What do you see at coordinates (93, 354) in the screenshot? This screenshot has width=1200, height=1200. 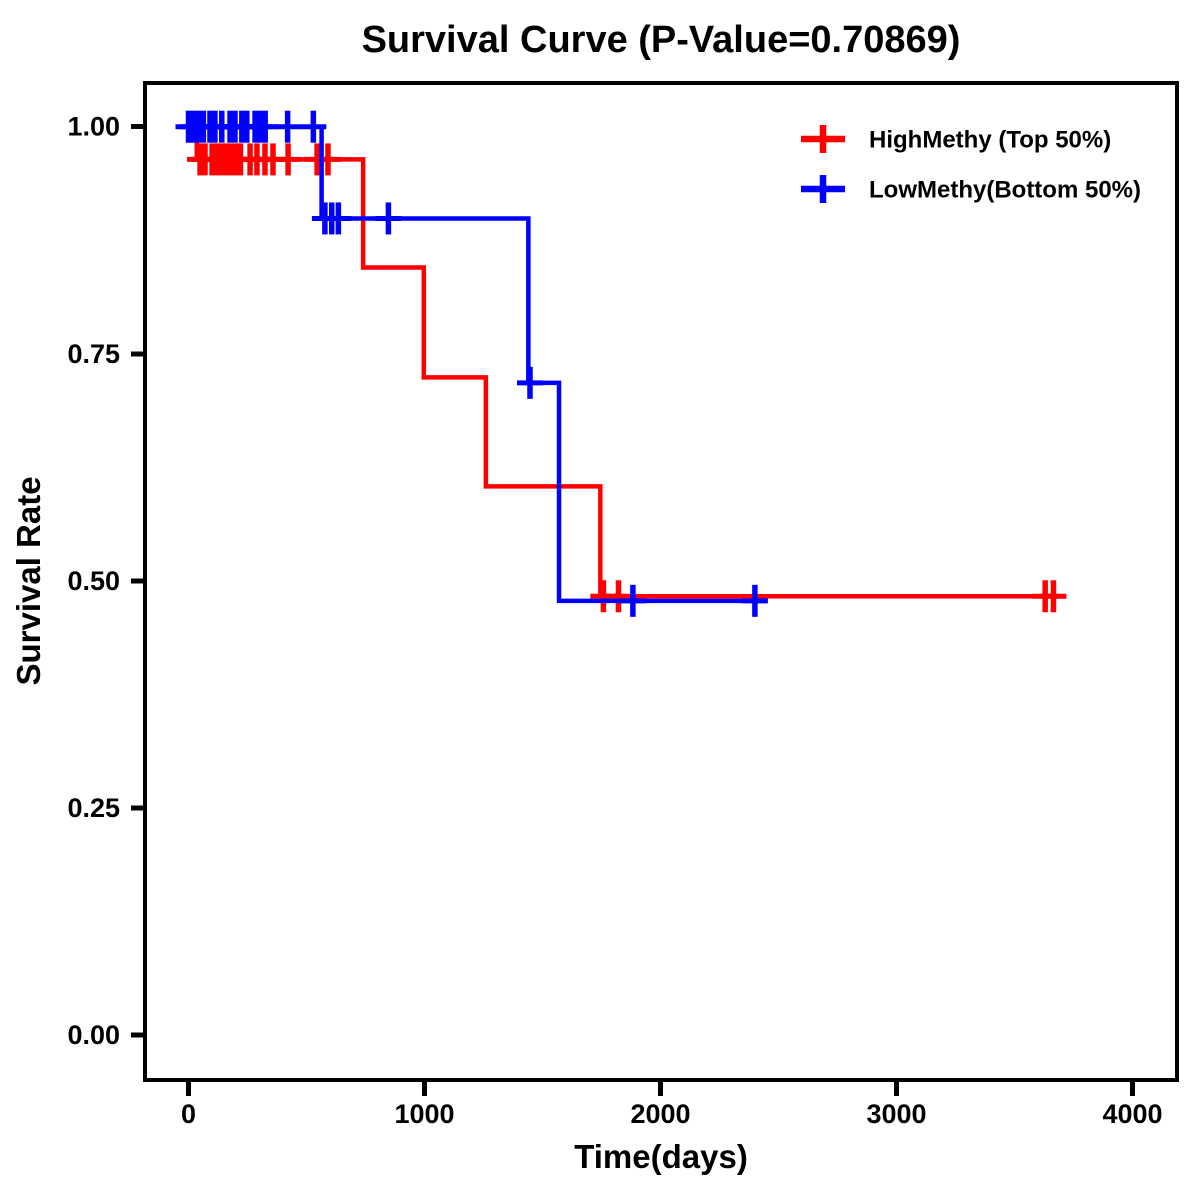 I see `y-tick-label: 0.75` at bounding box center [93, 354].